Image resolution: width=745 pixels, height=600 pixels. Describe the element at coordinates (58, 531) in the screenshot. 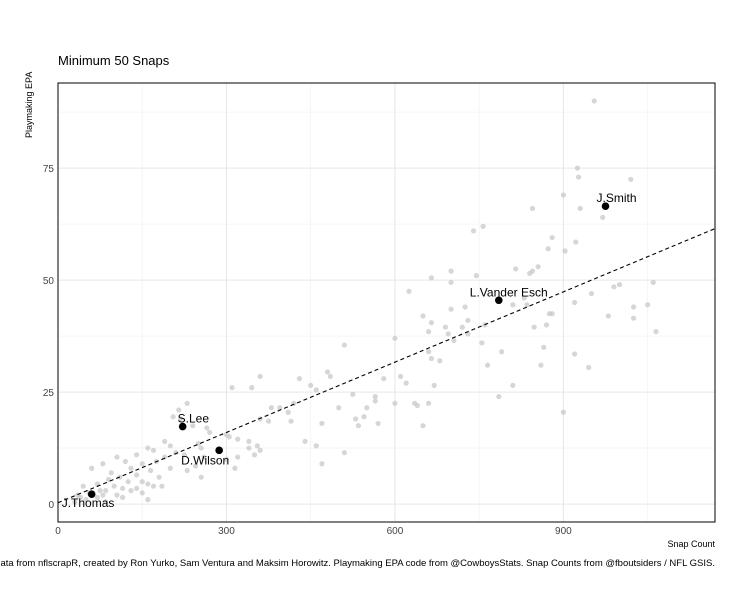

I see `x-tick-label: 0` at that location.